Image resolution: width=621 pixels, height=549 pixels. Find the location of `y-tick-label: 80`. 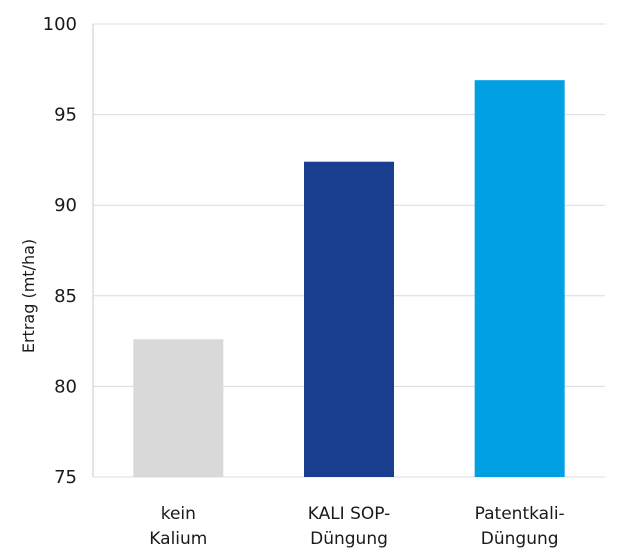

y-tick-label: 80 is located at coordinates (65, 386).